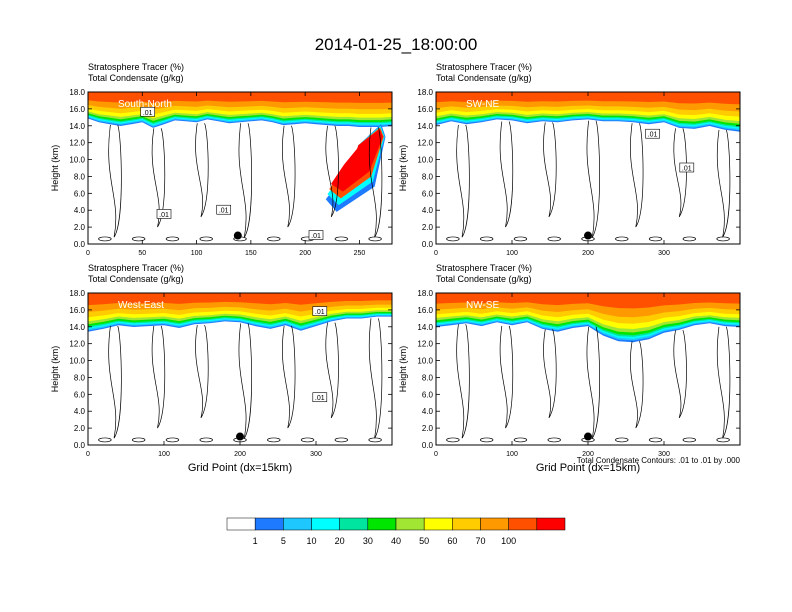 This screenshot has width=792, height=612. I want to click on plot-area: .01 .01 .01 .01, so click(240, 168).